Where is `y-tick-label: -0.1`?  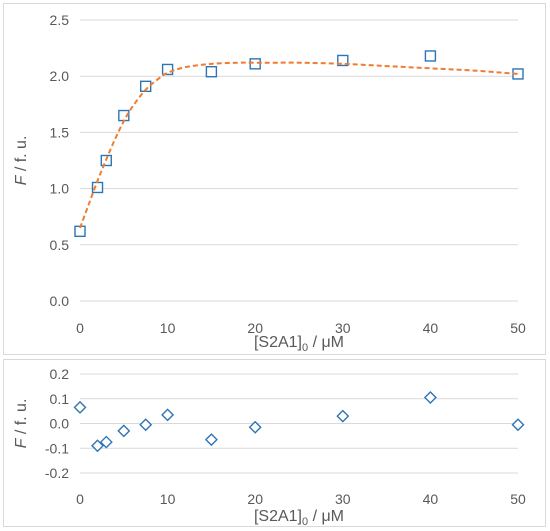 y-tick-label: -0.1 is located at coordinates (57, 448).